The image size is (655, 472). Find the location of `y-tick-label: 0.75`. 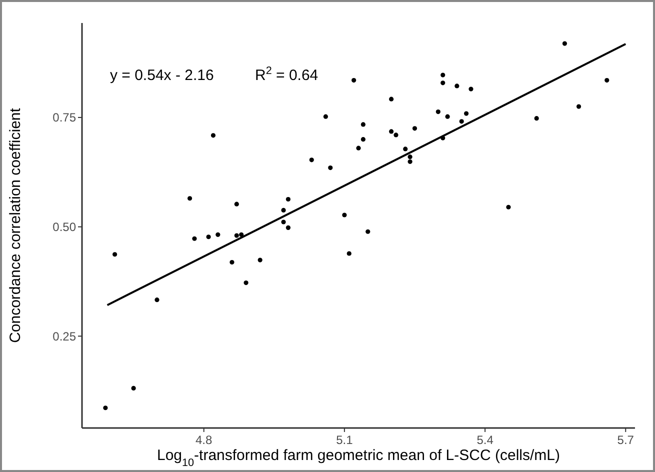

y-tick-label: 0.75 is located at coordinates (64, 117).